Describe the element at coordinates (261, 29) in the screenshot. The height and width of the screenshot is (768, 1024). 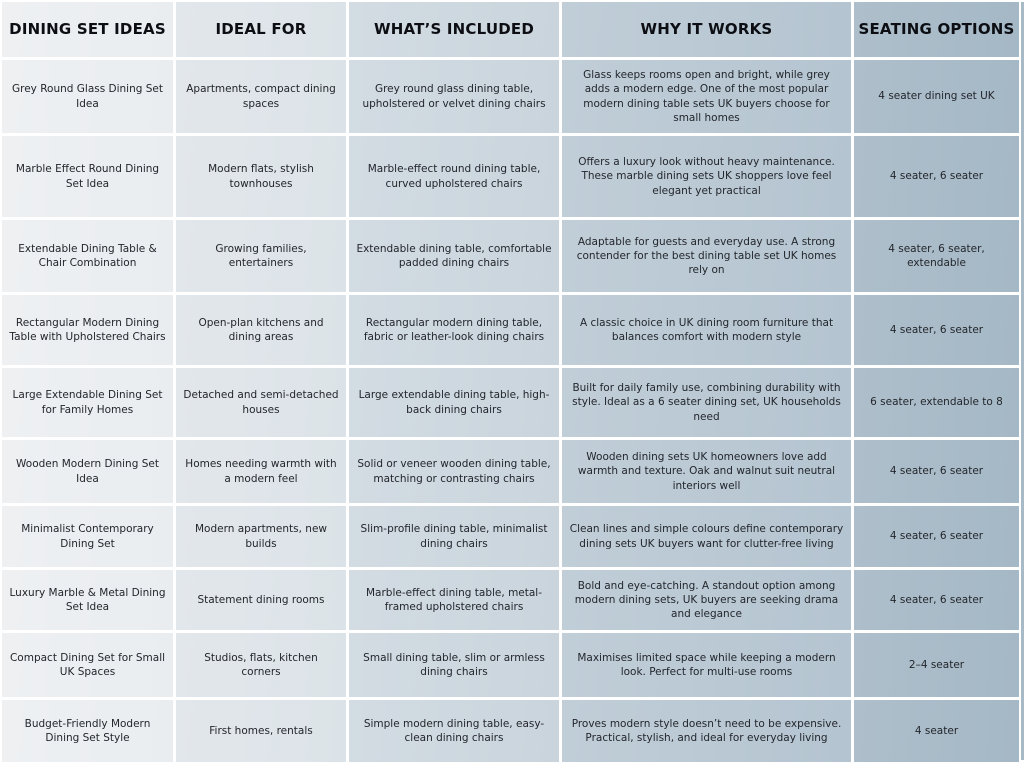
I see `column-header-ideal-for: IDEAL FOR` at that location.